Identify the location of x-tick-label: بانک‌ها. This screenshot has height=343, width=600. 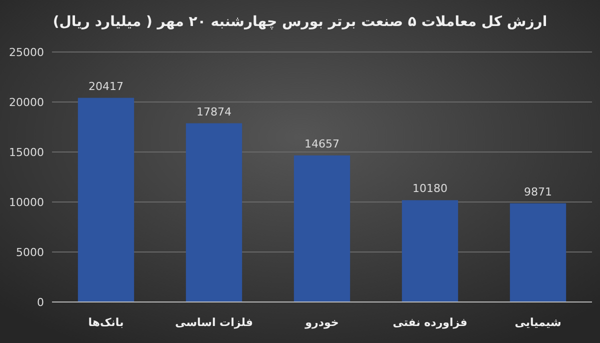
(106, 322).